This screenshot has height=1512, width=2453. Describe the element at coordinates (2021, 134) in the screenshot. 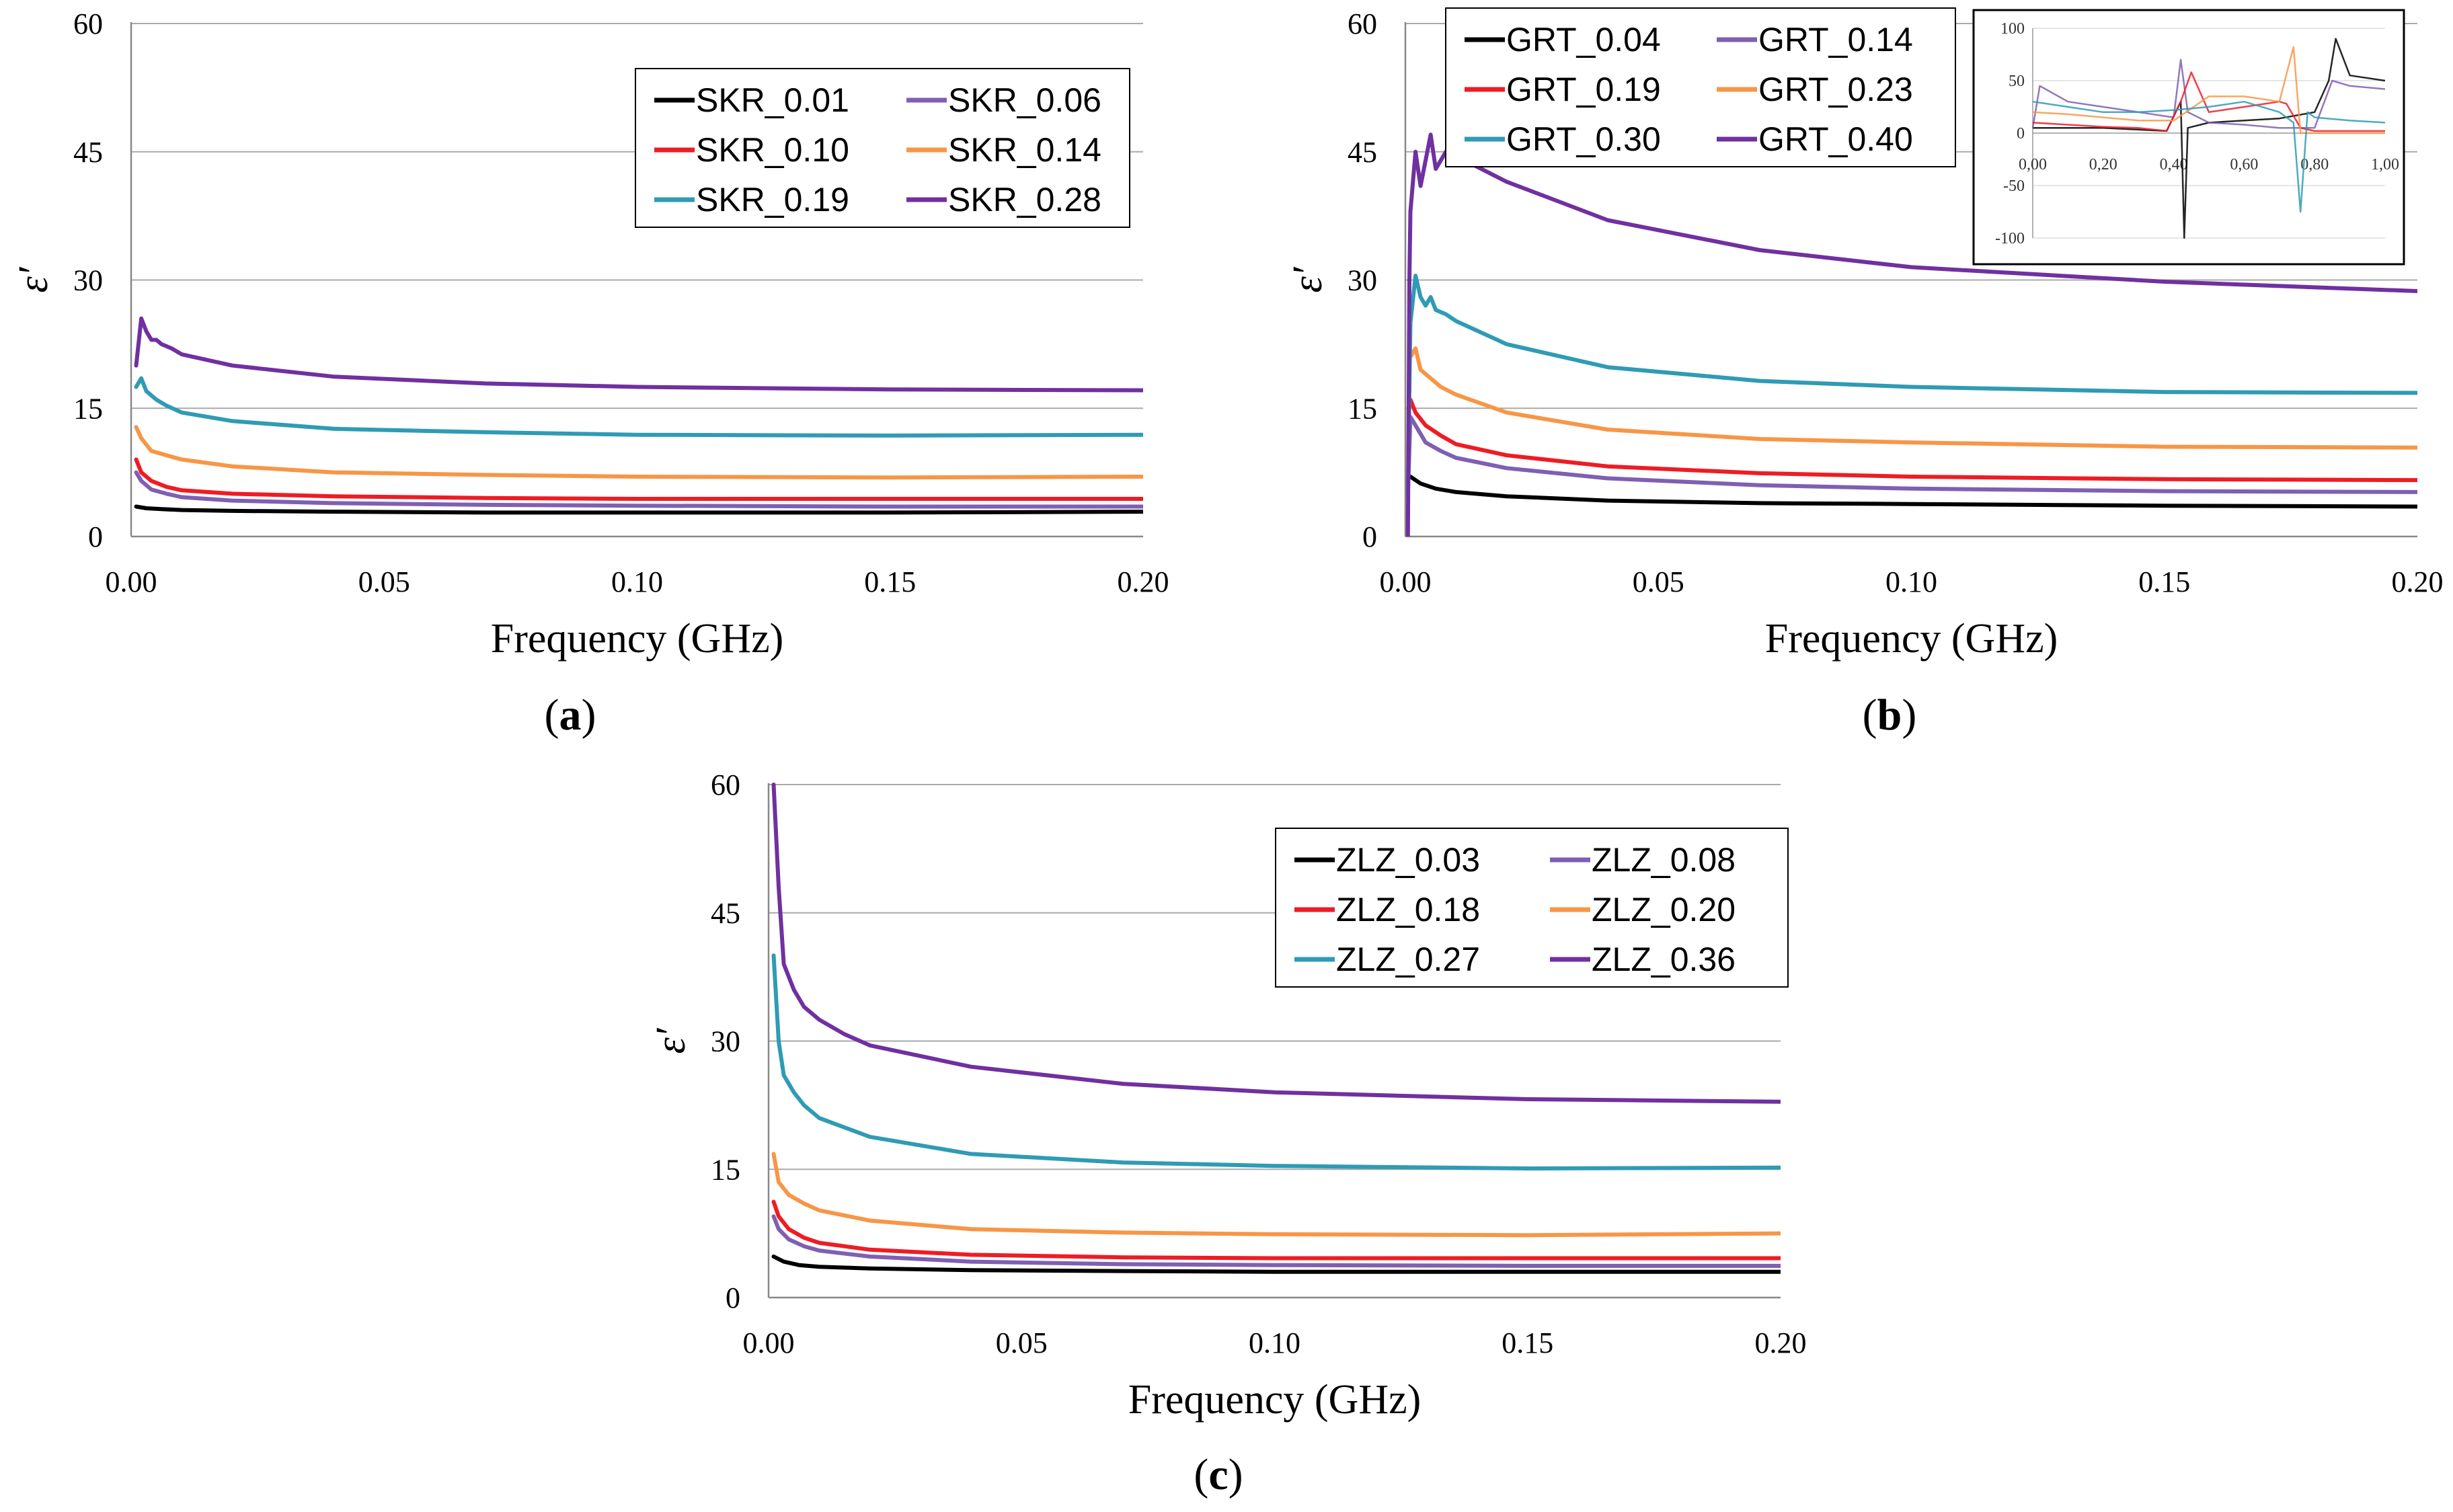

I see `inset-y-tick-label: 0` at that location.